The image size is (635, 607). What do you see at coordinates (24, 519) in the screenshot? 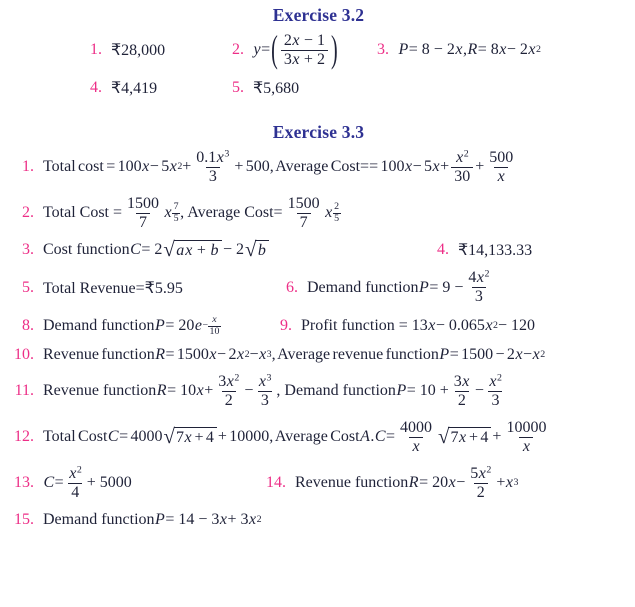
I see `item-number: 15.` at bounding box center [24, 519].